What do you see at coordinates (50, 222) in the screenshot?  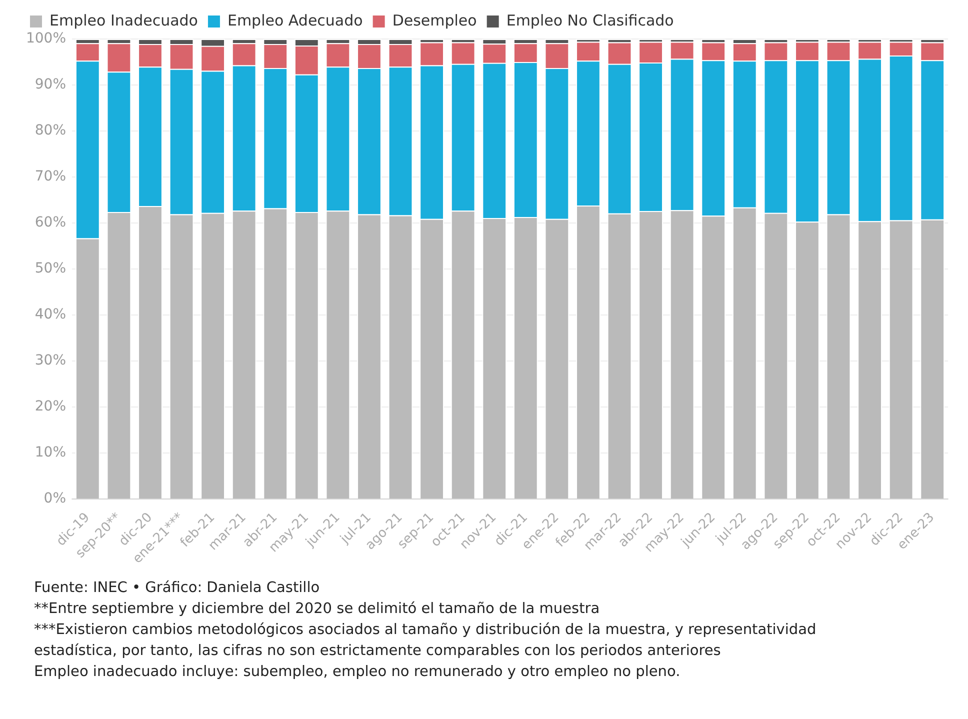 I see `y-tick-label: 60%` at bounding box center [50, 222].